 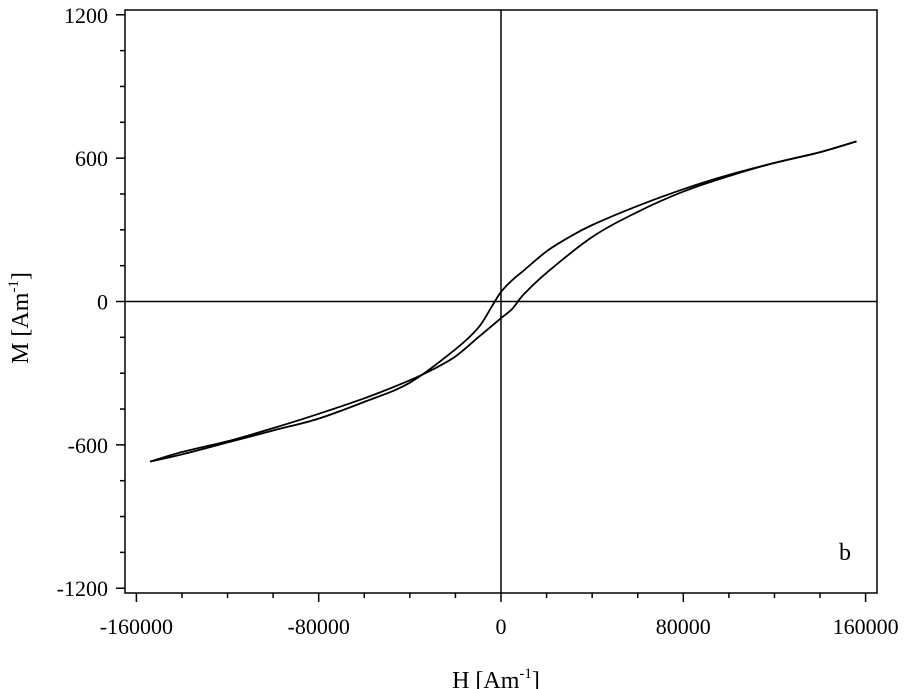 What do you see at coordinates (136, 626) in the screenshot?
I see `x-tick-label: -160000` at bounding box center [136, 626].